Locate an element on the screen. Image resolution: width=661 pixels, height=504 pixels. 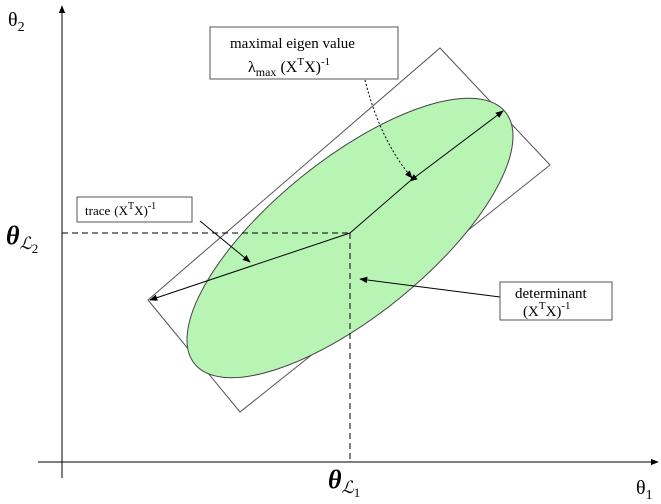
eigen-title: maximal eigen value is located at coordinates (292, 44).